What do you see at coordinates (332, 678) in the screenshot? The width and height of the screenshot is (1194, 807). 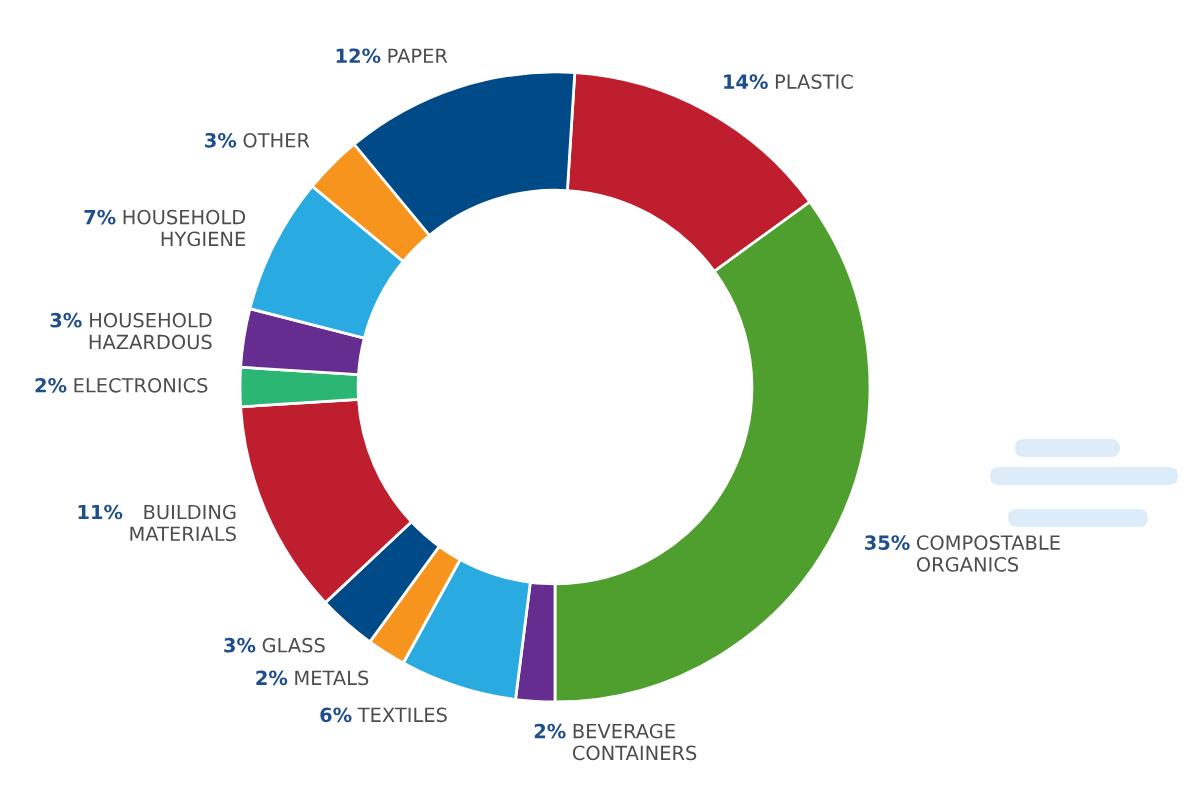 I see `slice-label: METALS` at bounding box center [332, 678].